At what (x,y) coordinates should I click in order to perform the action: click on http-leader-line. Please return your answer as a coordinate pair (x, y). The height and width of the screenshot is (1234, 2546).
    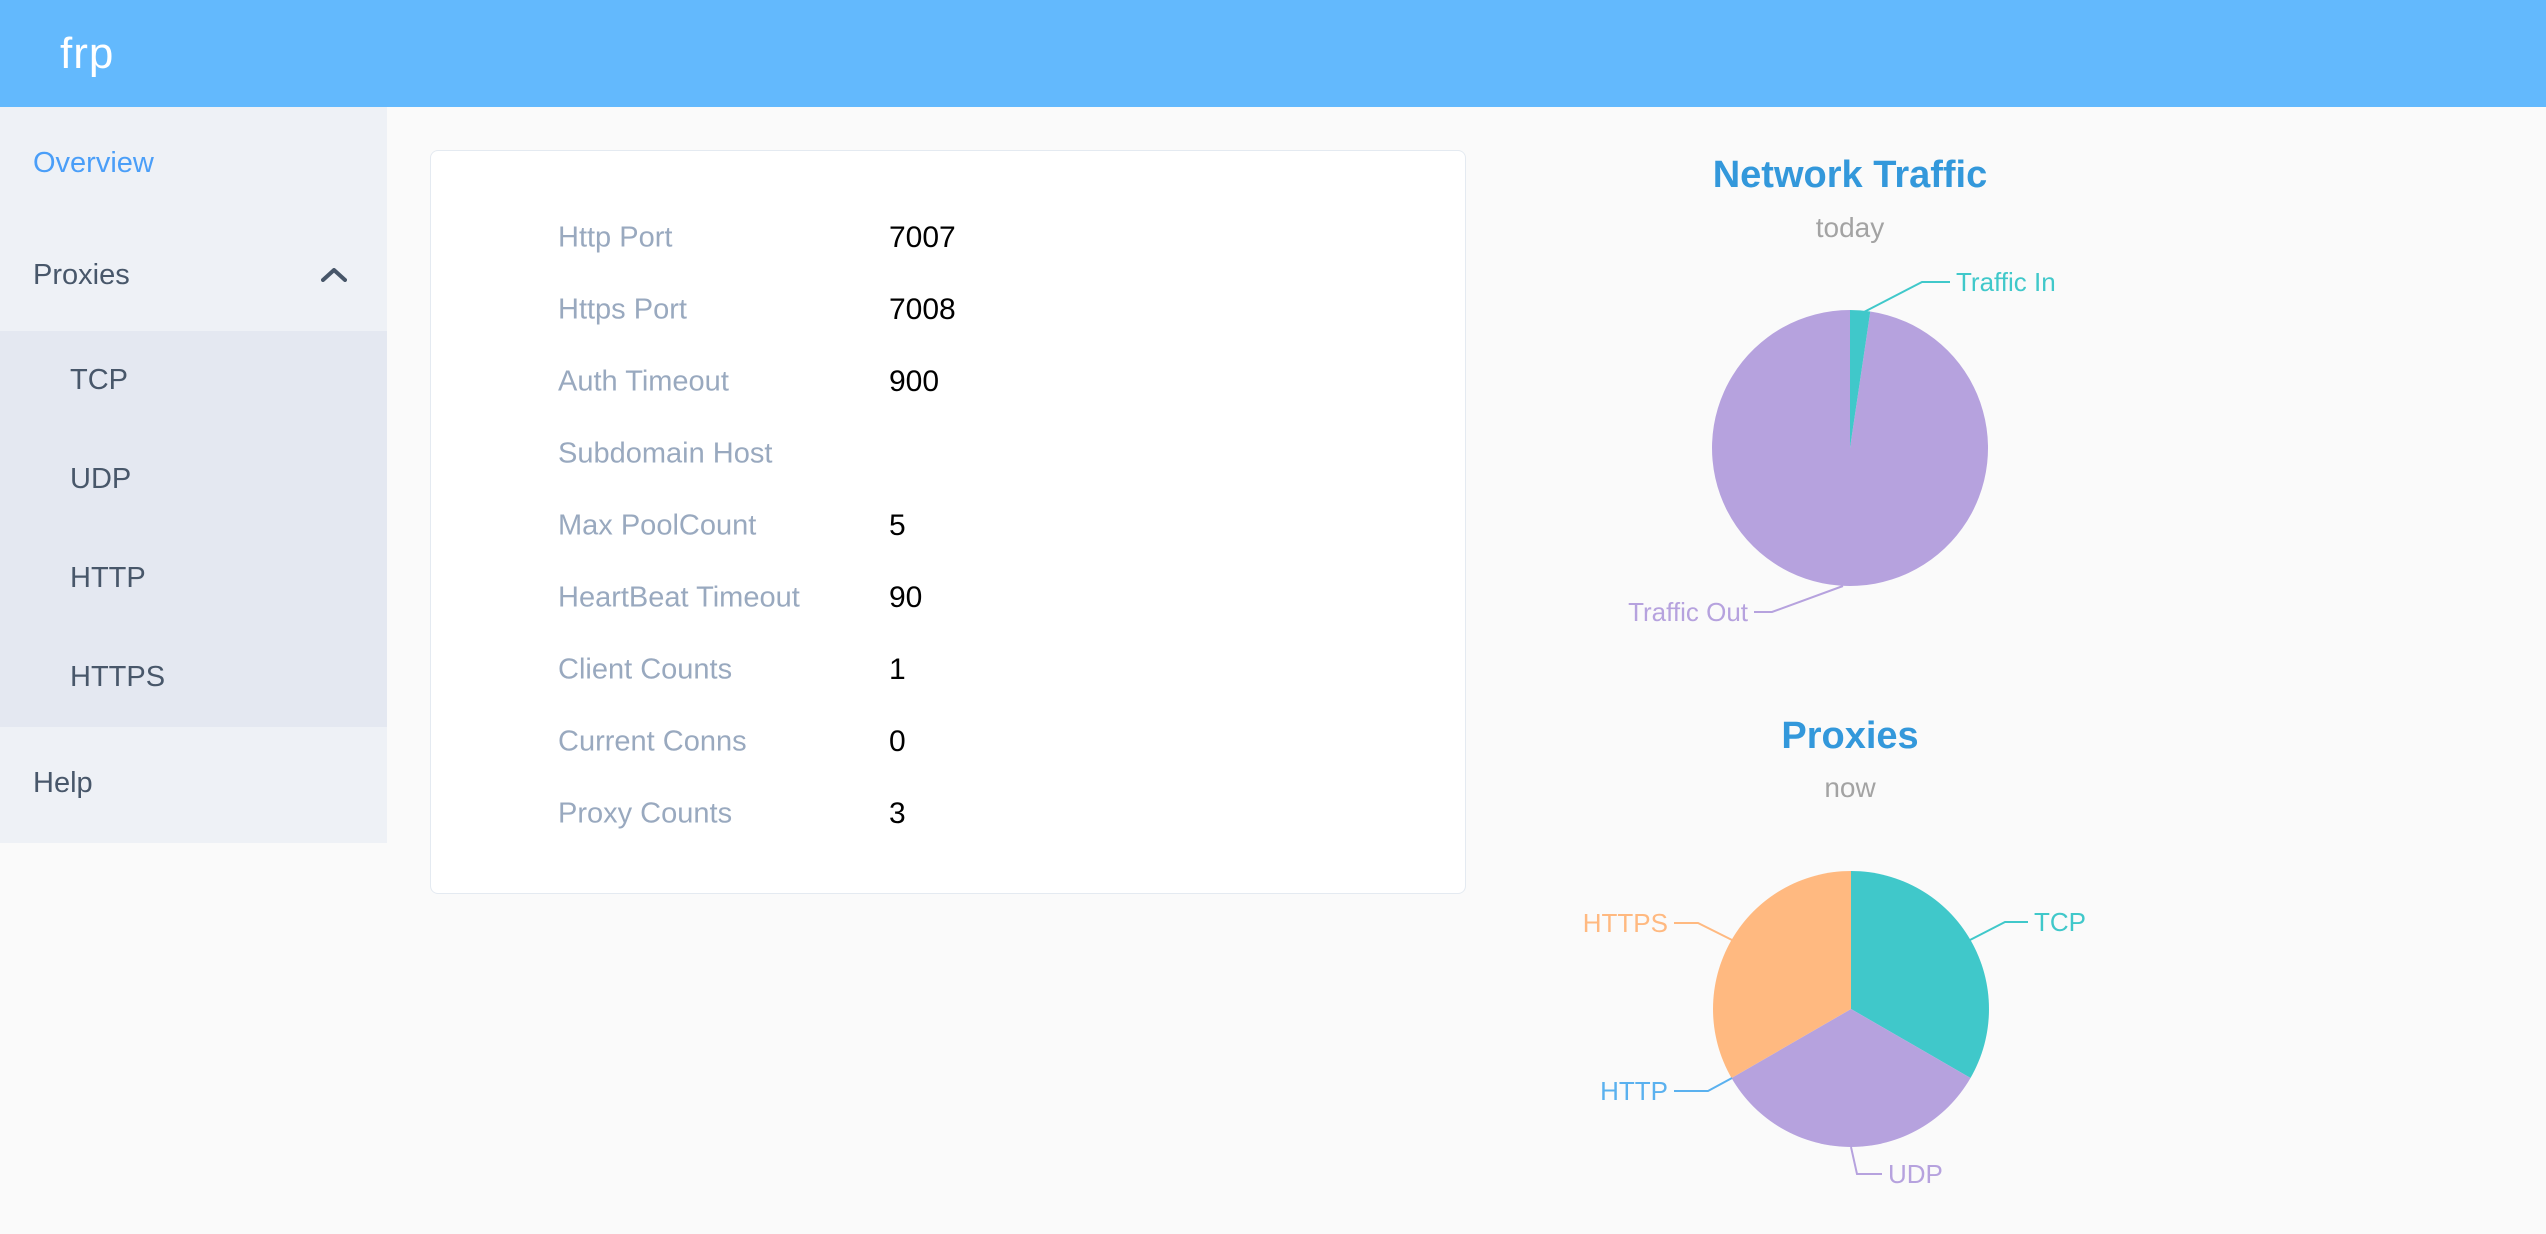
    Looking at the image, I should click on (1703, 1084).